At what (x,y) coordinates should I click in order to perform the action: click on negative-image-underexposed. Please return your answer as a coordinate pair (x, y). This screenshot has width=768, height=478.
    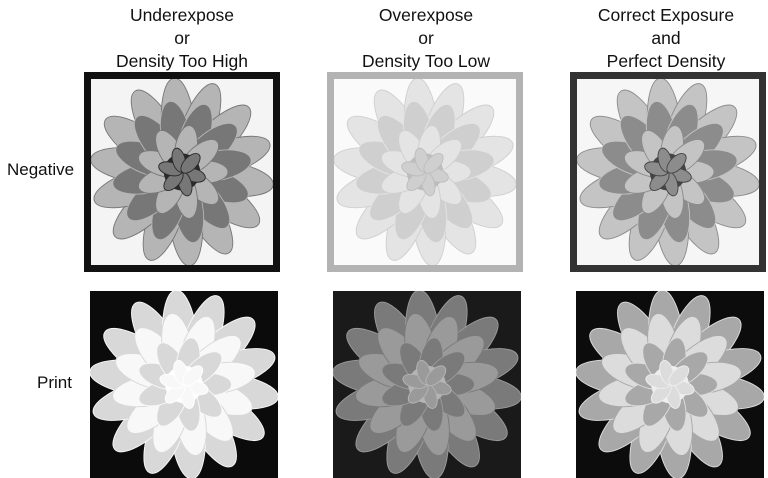
    Looking at the image, I should click on (182, 172).